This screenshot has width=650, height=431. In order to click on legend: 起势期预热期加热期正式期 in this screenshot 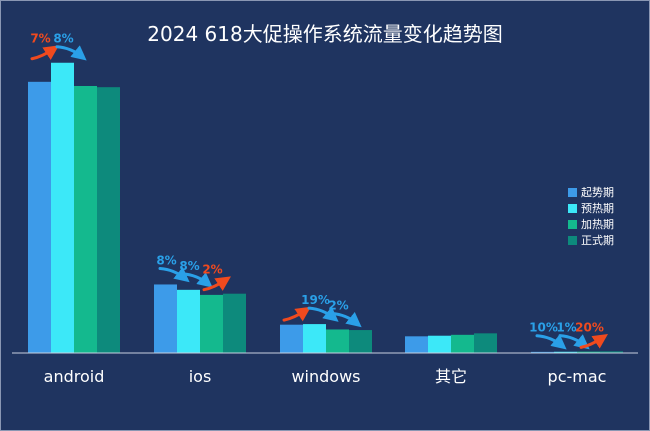, I will do `click(591, 216)`.